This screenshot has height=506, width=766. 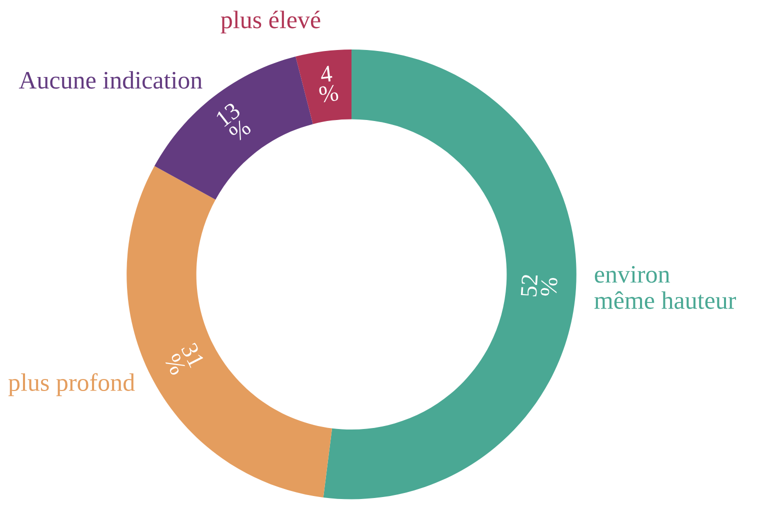 What do you see at coordinates (71, 384) in the screenshot?
I see `slice-label: plus profond` at bounding box center [71, 384].